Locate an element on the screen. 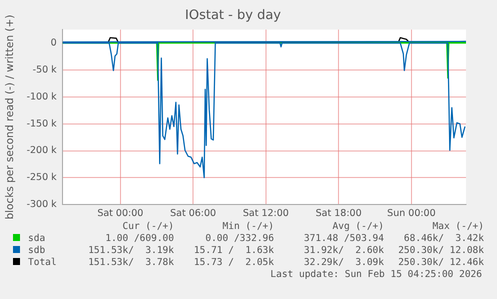 This screenshot has width=497, height=299. text: 32.29k/ 3.09k is located at coordinates (343, 263).